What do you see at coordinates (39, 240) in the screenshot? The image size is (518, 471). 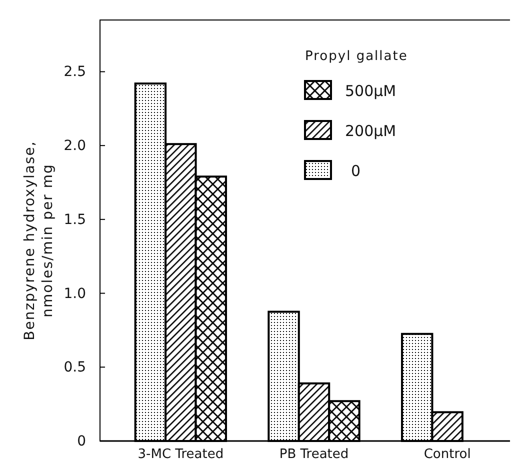 I see `y-axis-title: Benzpyrene hydroxylase, nmoles/min per mg` at bounding box center [39, 240].